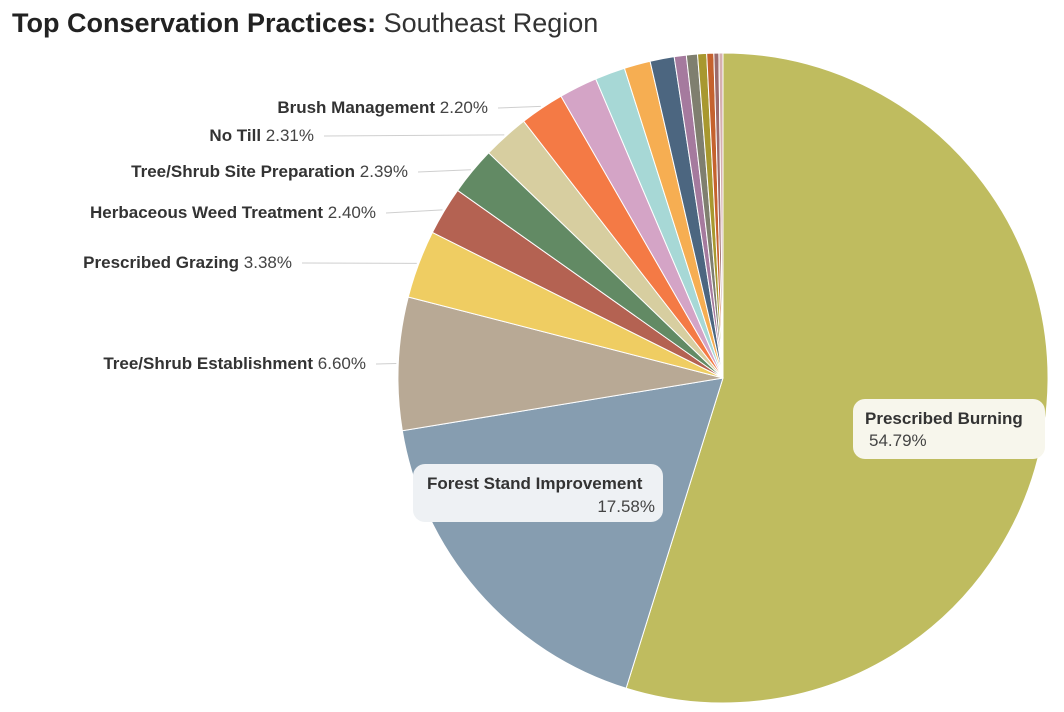 This screenshot has height=712, width=1064. I want to click on outside-label-herbaceous-weed-treatment: Herbaceous Weed Treatment 2.40%, so click(266, 212).